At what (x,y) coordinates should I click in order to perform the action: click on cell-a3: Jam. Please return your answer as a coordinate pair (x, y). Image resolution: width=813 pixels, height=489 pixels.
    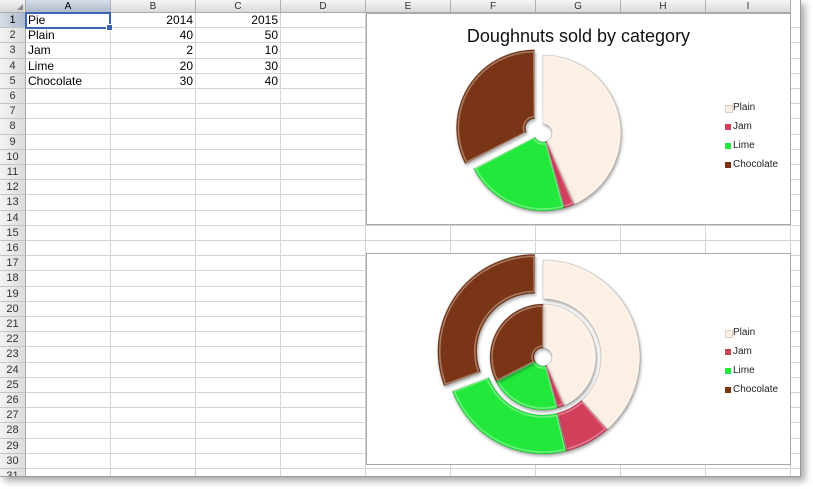
    Looking at the image, I should click on (39, 50).